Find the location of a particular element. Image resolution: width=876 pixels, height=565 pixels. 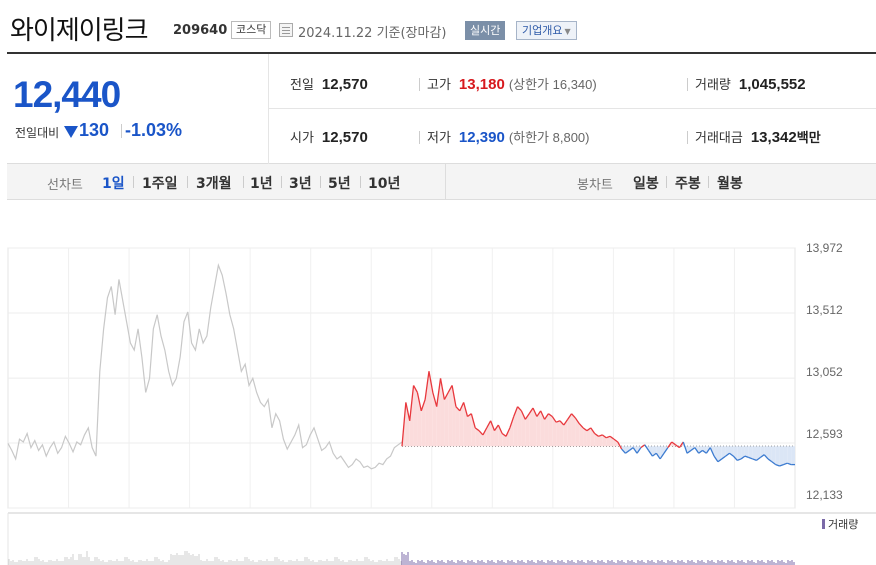

line-chart-label: 선차트 is located at coordinates (65, 185).